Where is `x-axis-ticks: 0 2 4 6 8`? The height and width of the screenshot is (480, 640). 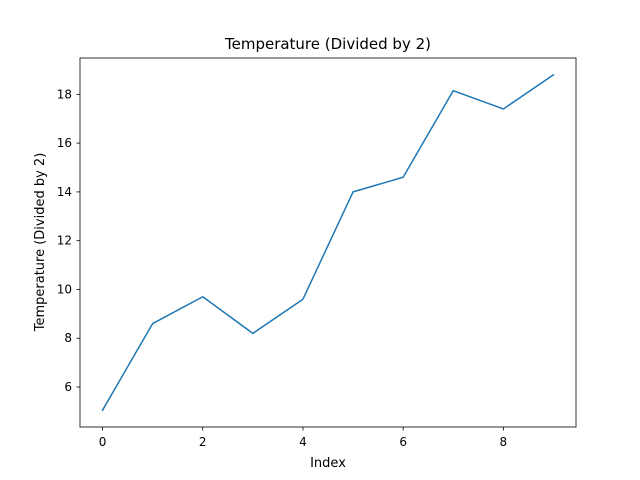 x-axis-ticks: 0 2 4 6 8 is located at coordinates (303, 438).